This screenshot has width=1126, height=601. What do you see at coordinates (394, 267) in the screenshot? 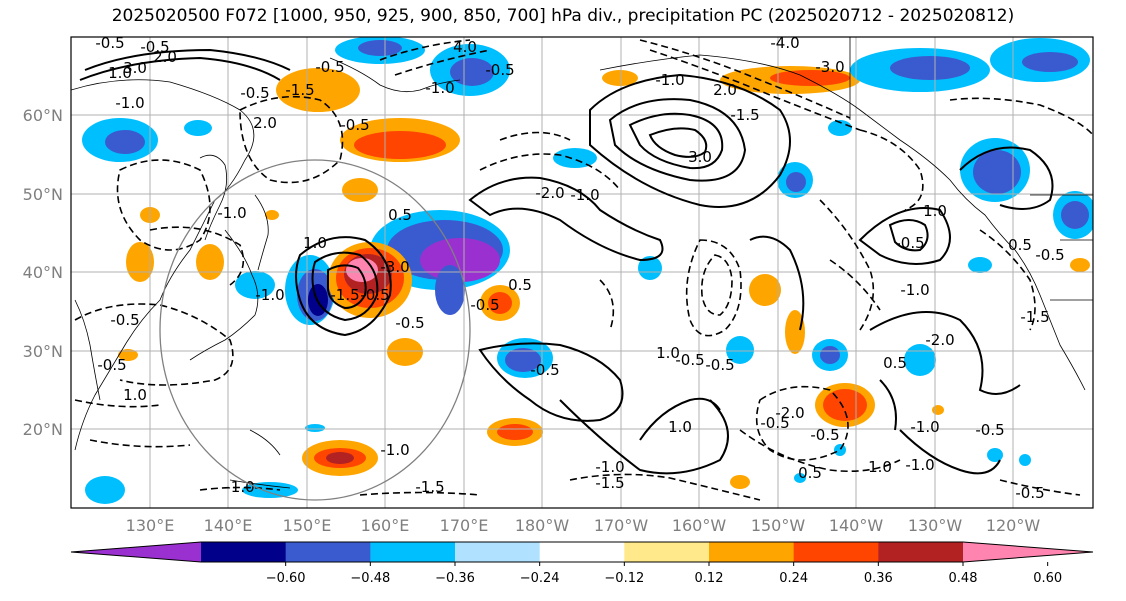
I see `contour-label: -3.0` at bounding box center [394, 267].